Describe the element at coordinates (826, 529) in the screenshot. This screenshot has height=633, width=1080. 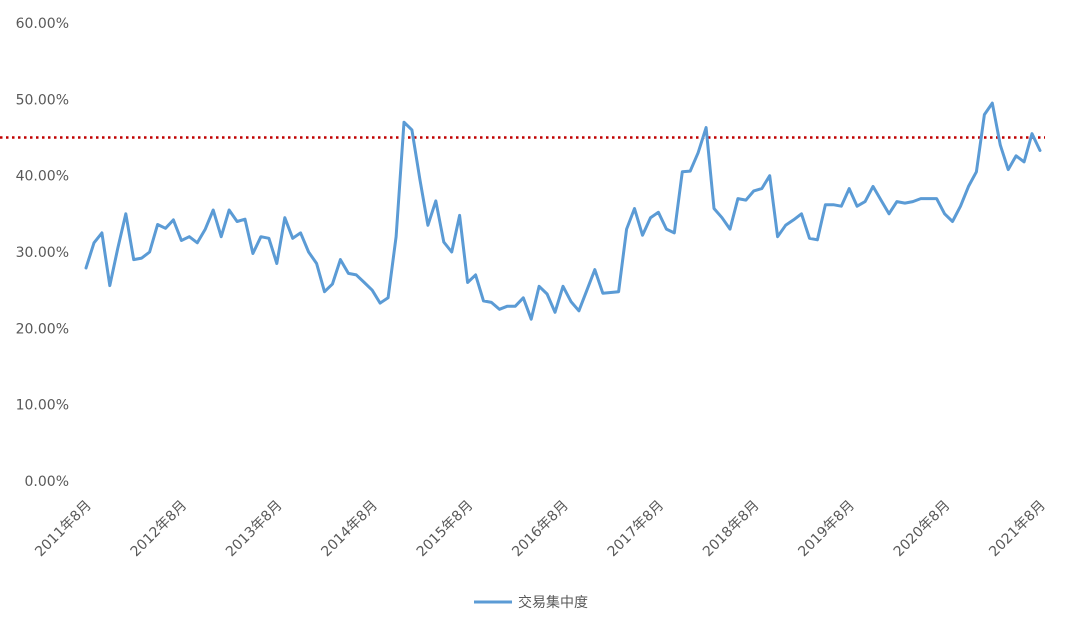
I see `x-tick-label: 2019年8月` at that location.